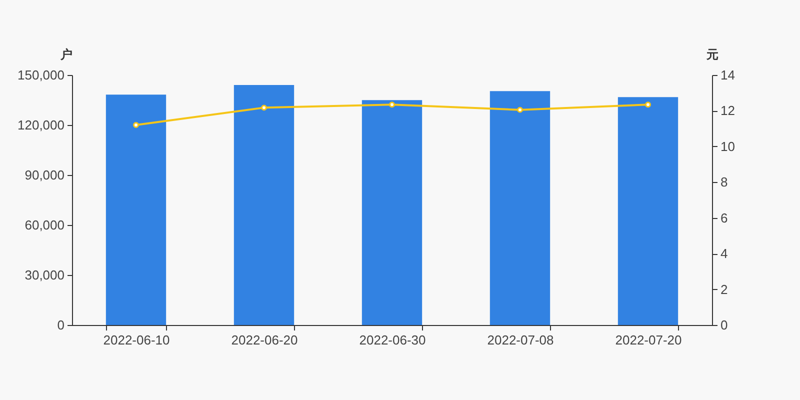 Image resolution: width=800 pixels, height=400 pixels. What do you see at coordinates (724, 325) in the screenshot?
I see `y2-tick-label: 0` at bounding box center [724, 325].